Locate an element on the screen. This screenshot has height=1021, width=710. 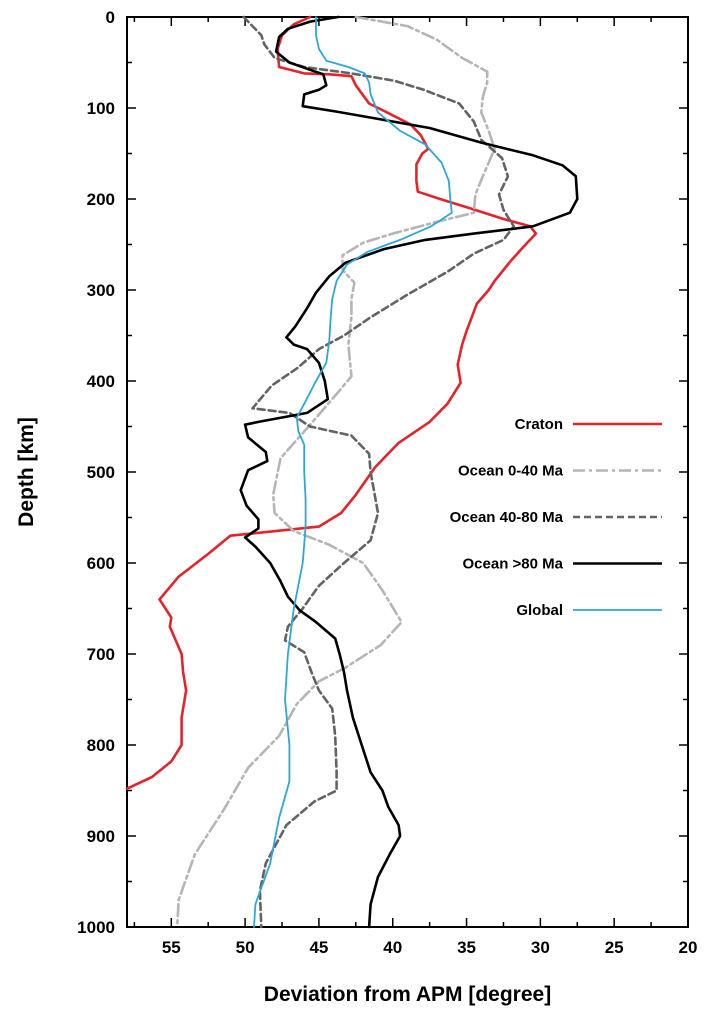
y-tick-label: 600 is located at coordinates (101, 563).